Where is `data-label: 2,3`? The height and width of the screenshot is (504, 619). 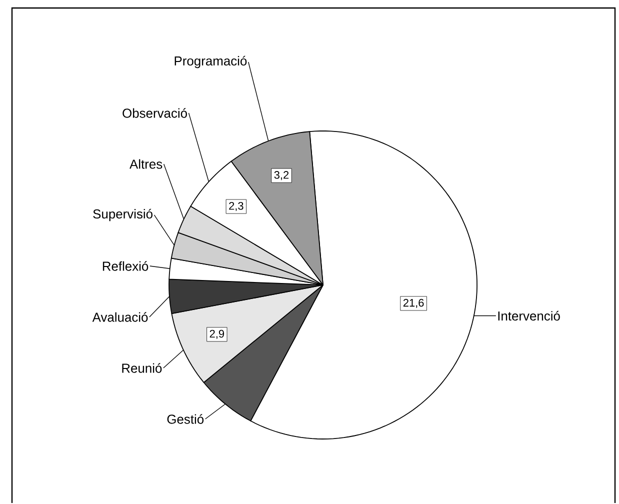
data-label: 2,3 is located at coordinates (236, 207).